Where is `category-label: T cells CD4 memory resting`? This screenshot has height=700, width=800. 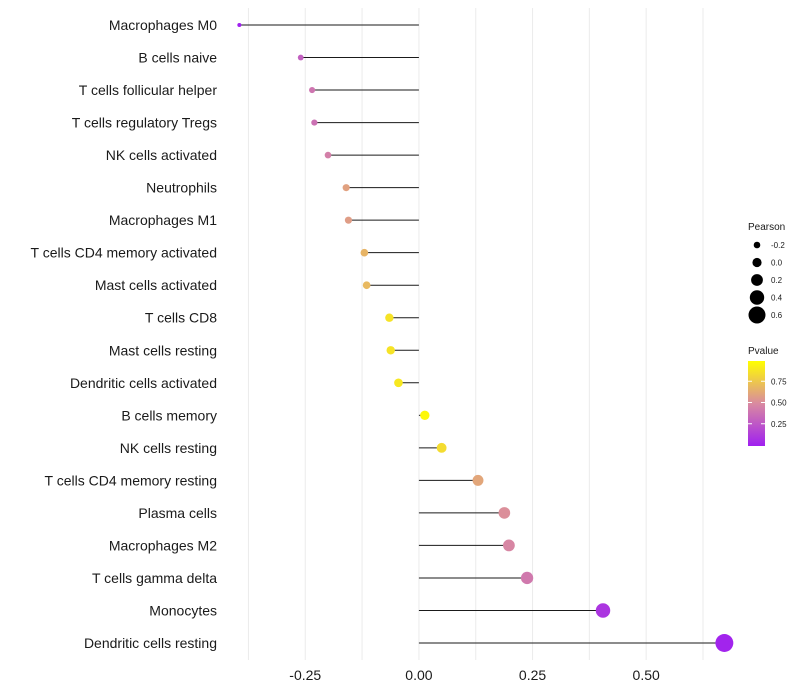
category-label: T cells CD4 memory resting is located at coordinates (131, 480).